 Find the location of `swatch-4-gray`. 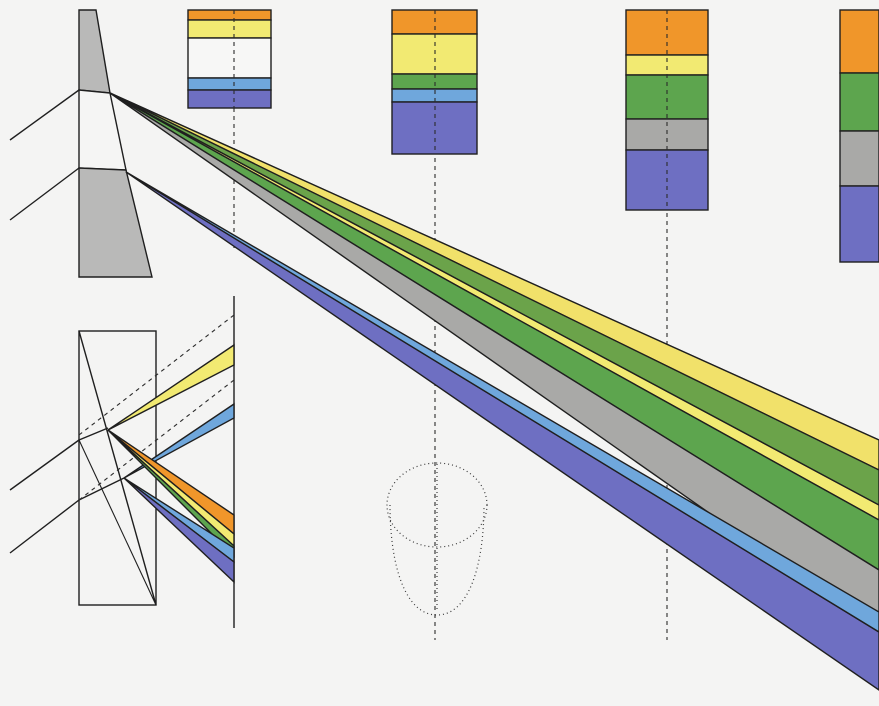

swatch-4-gray is located at coordinates (859, 158).